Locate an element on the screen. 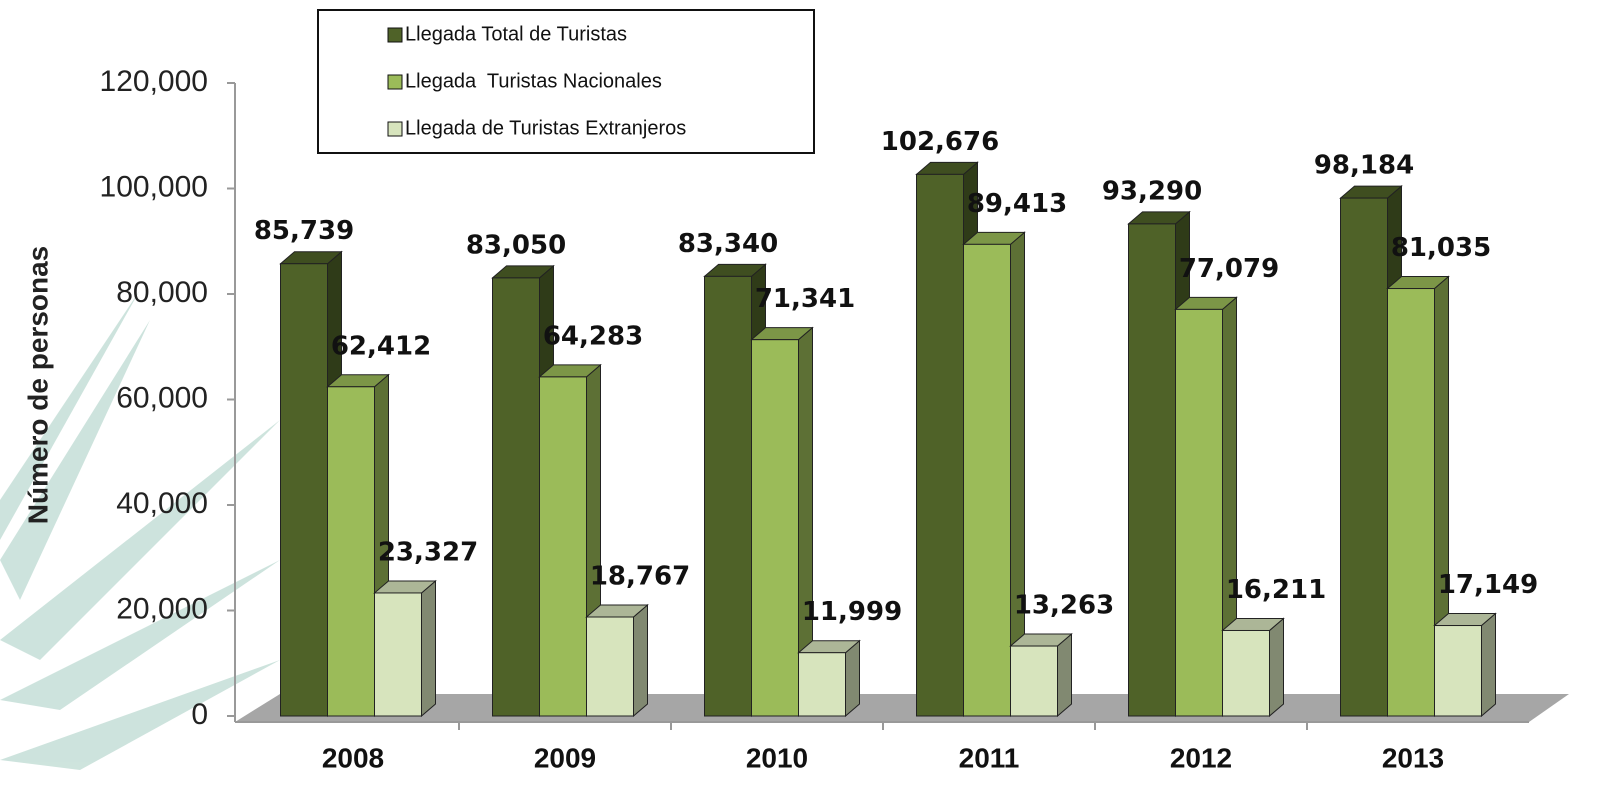 Image resolution: width=1604 pixels, height=792 pixels. value-label: 89,413 is located at coordinates (1017, 204).